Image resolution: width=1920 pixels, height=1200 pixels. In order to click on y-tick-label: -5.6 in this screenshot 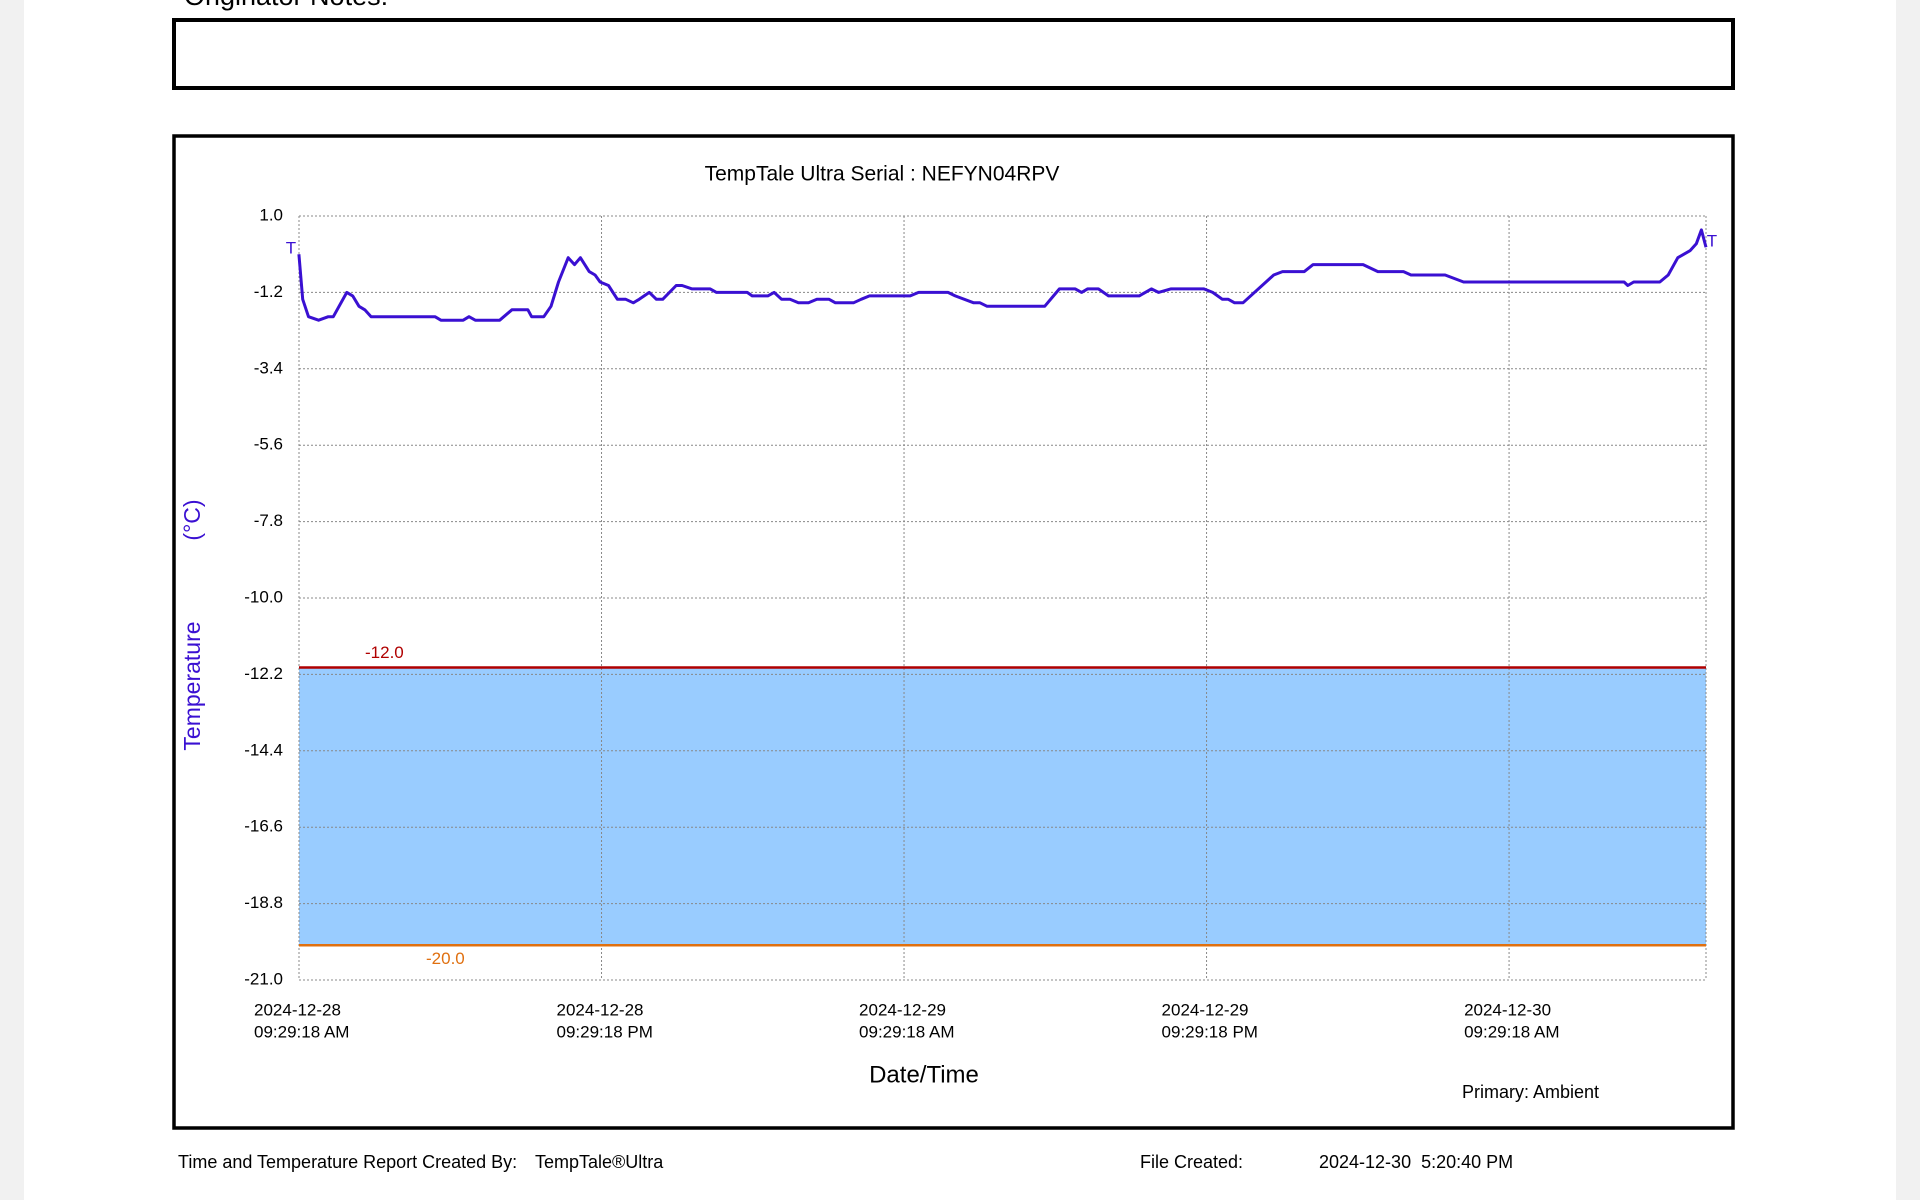, I will do `click(268, 444)`.